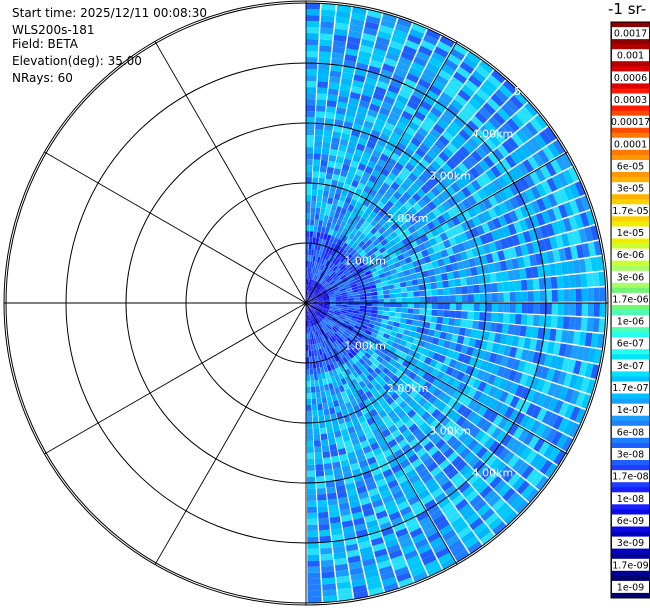 This screenshot has width=650, height=610. Describe the element at coordinates (630, 410) in the screenshot. I see `colorbar-tick-label: 1e-07` at that location.